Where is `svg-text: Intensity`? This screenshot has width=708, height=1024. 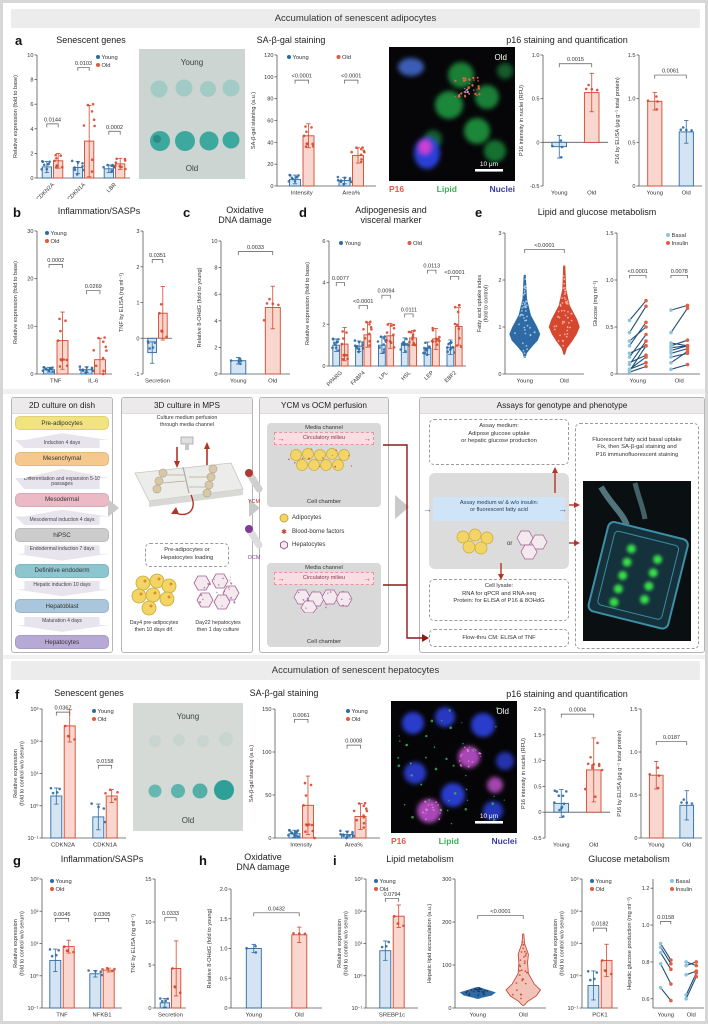
svg-text: Intensity is located at coordinates (302, 194).